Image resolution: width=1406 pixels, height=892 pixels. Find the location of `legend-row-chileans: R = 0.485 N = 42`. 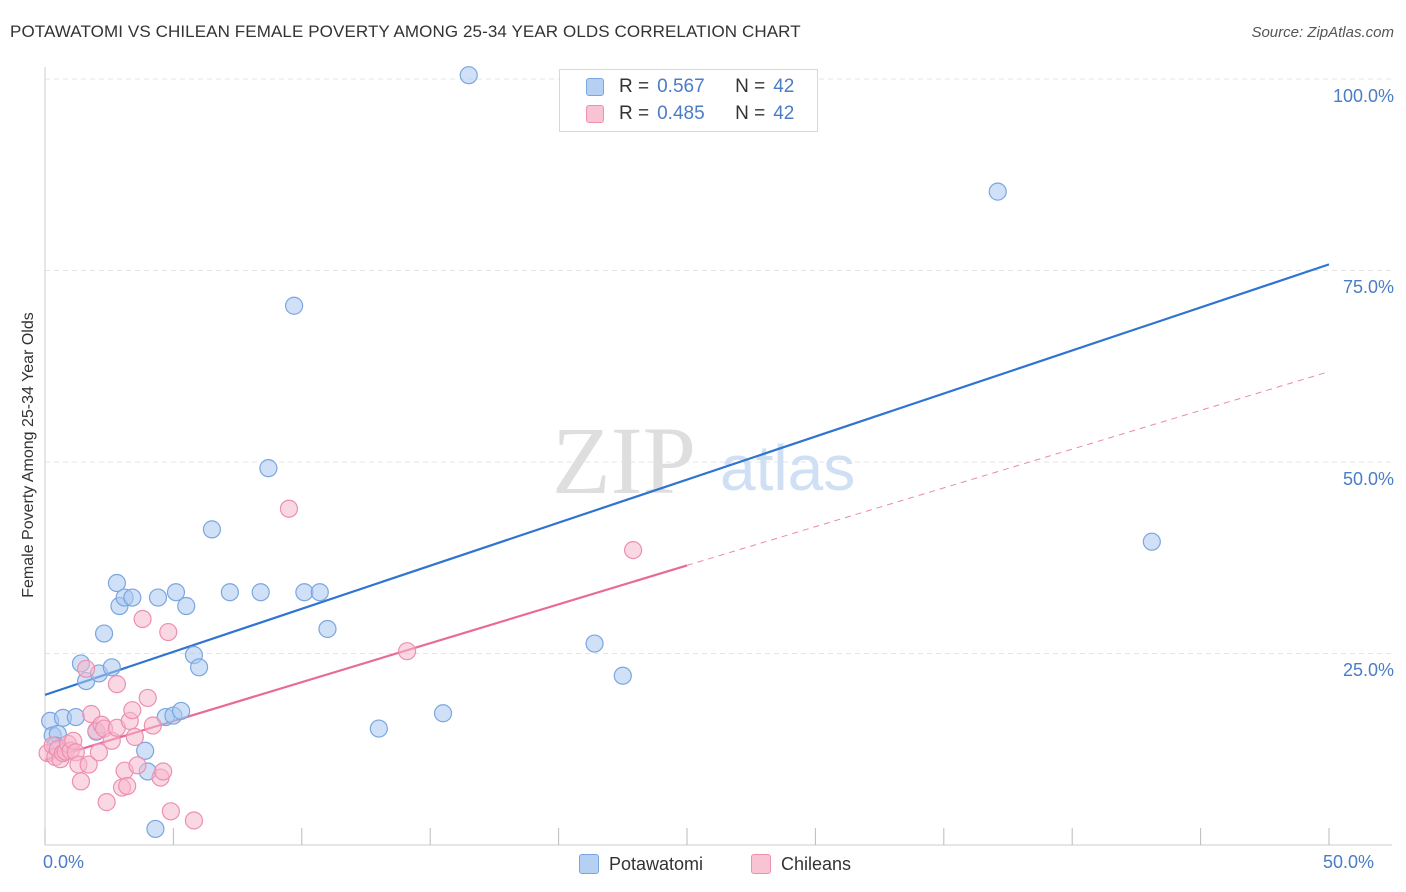

legend-row-chileans: R = 0.485 N = 42 is located at coordinates (690, 114).